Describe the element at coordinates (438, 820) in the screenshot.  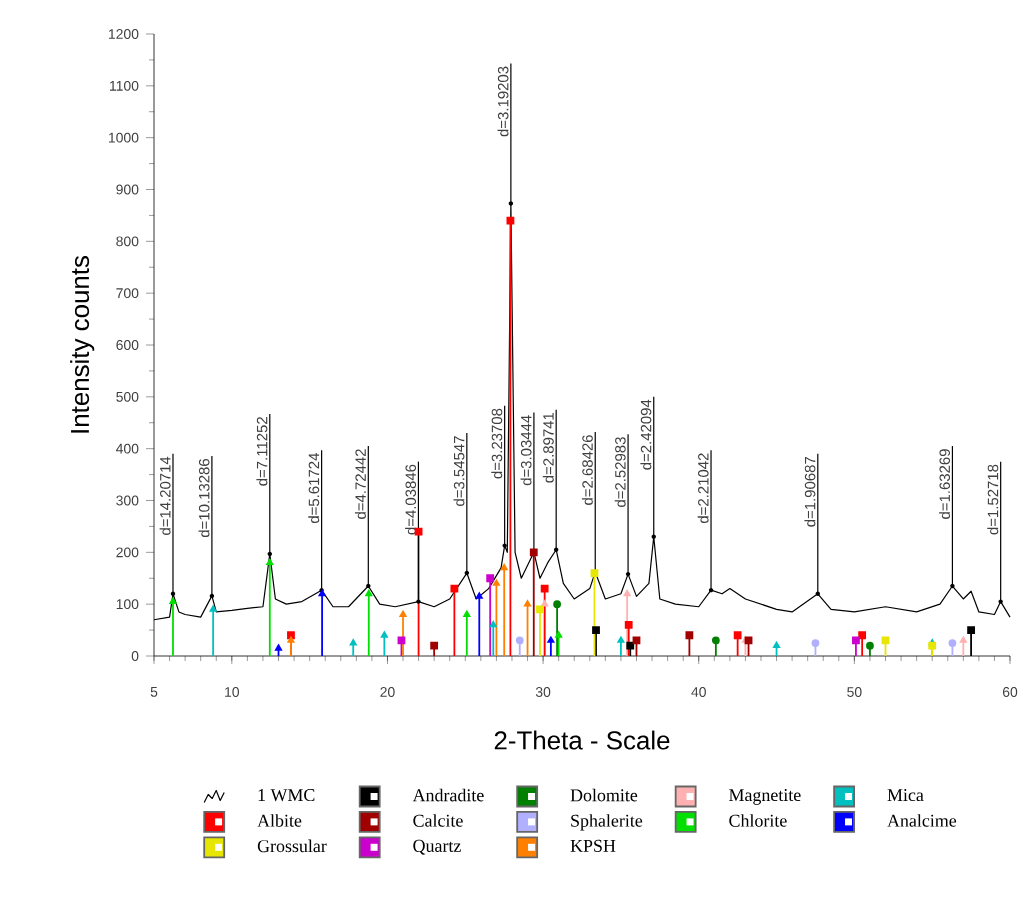
I see `legend-label: Calcite` at that location.